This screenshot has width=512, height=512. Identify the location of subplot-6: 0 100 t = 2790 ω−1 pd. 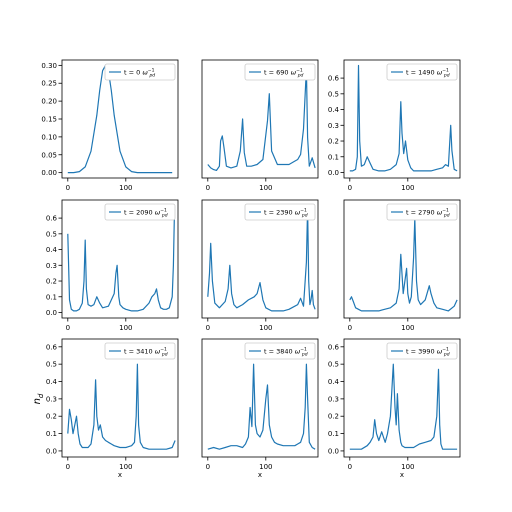
(402, 265).